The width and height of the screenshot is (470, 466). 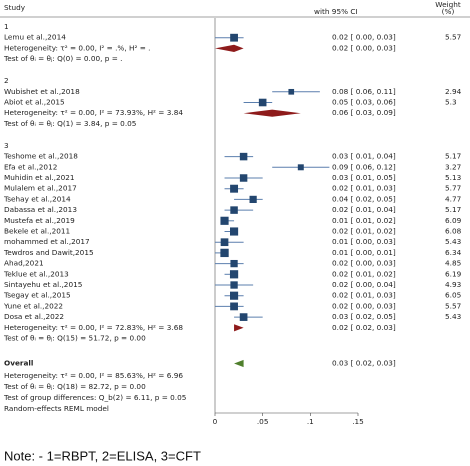 I want to click on pooled-ci-label: 0.03 [ 0.02, 0.03], so click(x=364, y=363).